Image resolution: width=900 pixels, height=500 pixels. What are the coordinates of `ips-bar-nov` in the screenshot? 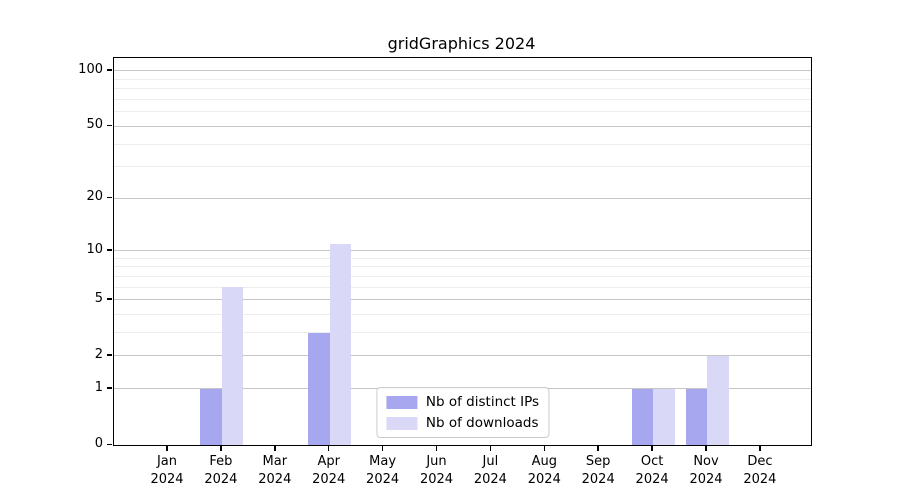 It's located at (696, 416).